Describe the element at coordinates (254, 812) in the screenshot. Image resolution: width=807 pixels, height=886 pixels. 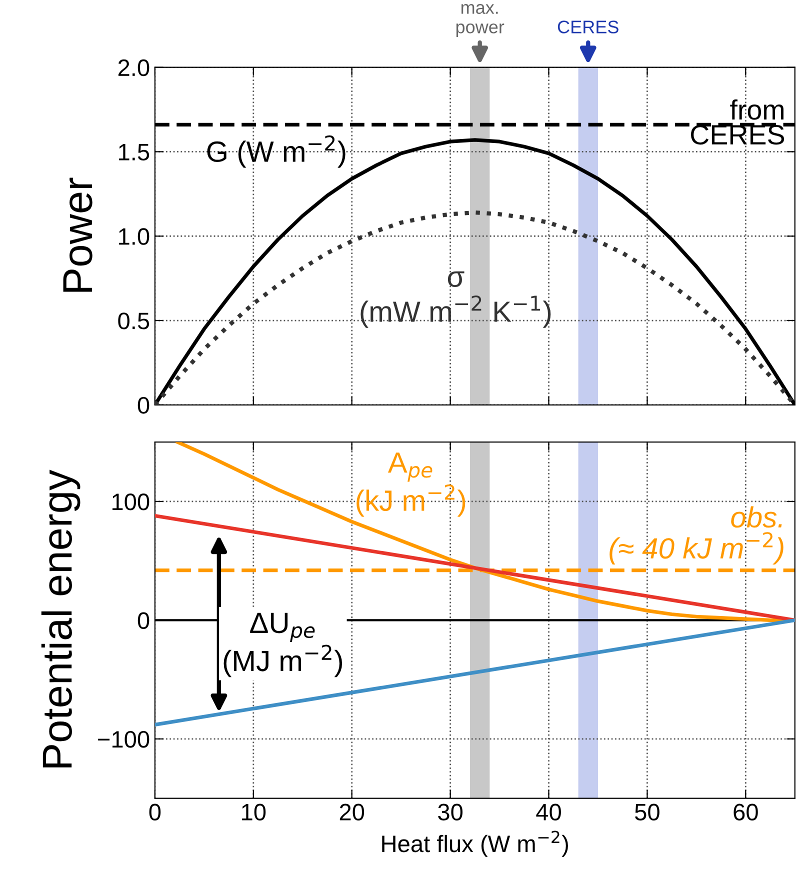
I see `x-tick-label: 10` at that location.